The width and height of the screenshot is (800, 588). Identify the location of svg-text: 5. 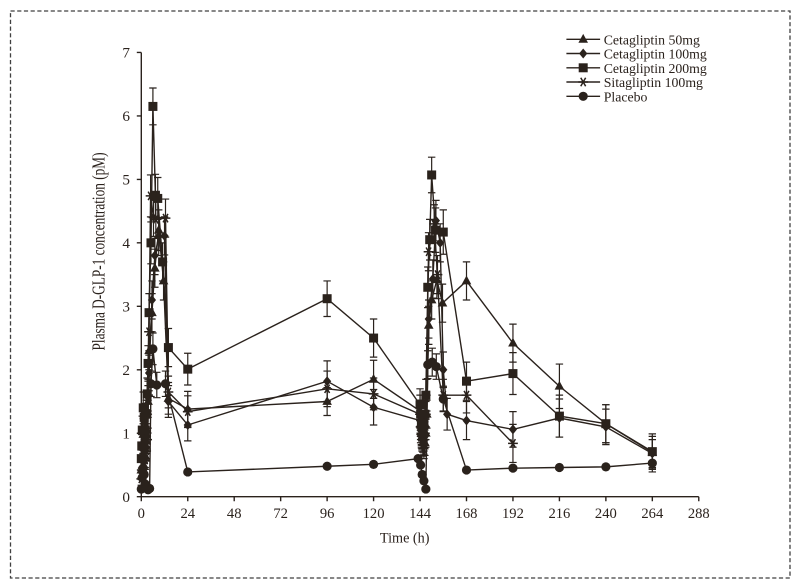
(126, 180).